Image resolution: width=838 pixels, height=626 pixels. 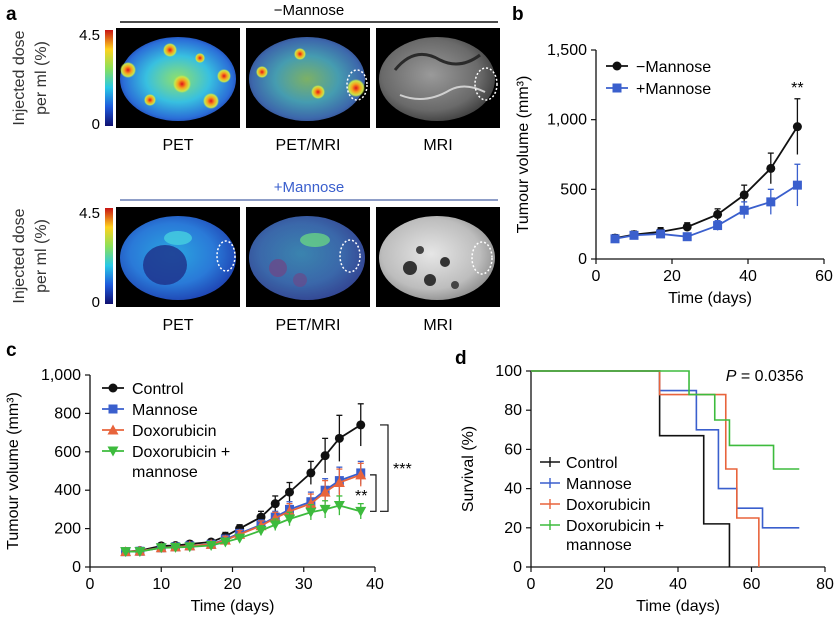 I want to click on colorbar-label-bottom-line1: Injected dose, so click(x=19, y=255).